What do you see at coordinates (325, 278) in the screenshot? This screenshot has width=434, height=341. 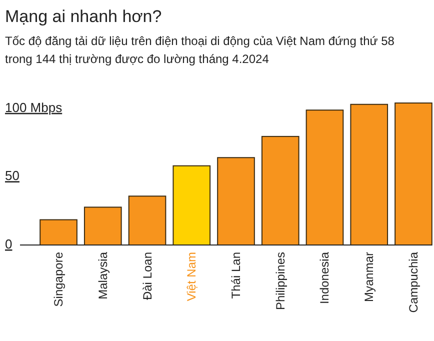 I see `x-tick-label: Indonesia` at bounding box center [325, 278].